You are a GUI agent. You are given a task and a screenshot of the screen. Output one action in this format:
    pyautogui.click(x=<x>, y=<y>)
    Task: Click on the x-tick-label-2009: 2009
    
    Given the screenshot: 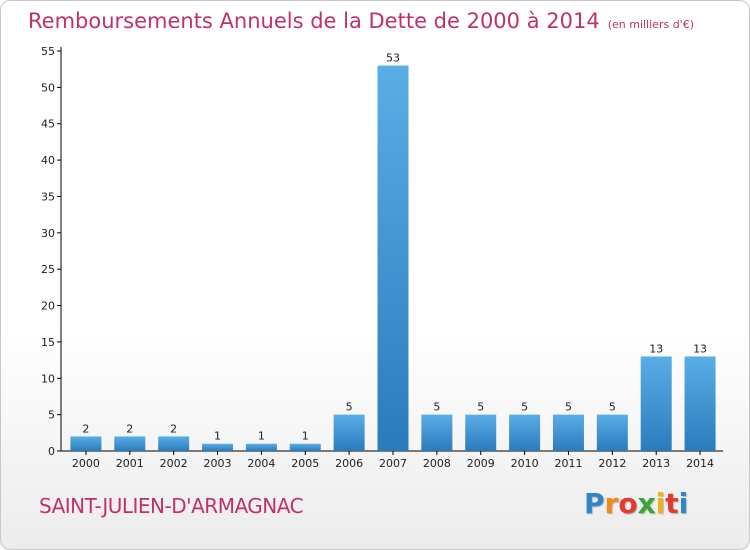 What is the action you would take?
    pyautogui.click(x=481, y=463)
    